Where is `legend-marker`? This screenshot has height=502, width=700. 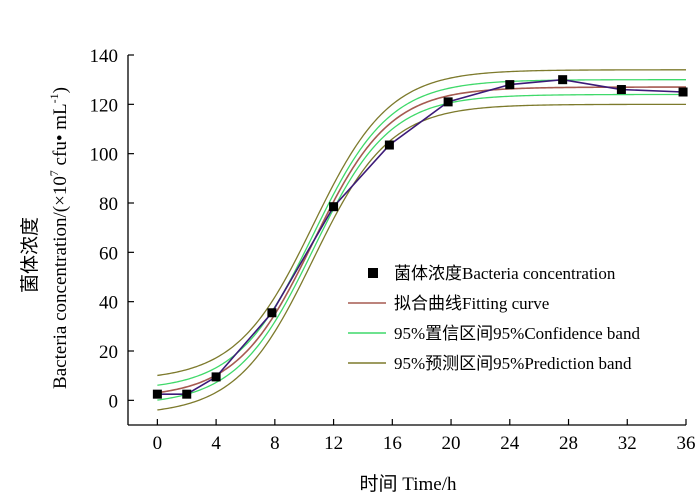 legend-marker is located at coordinates (373, 273).